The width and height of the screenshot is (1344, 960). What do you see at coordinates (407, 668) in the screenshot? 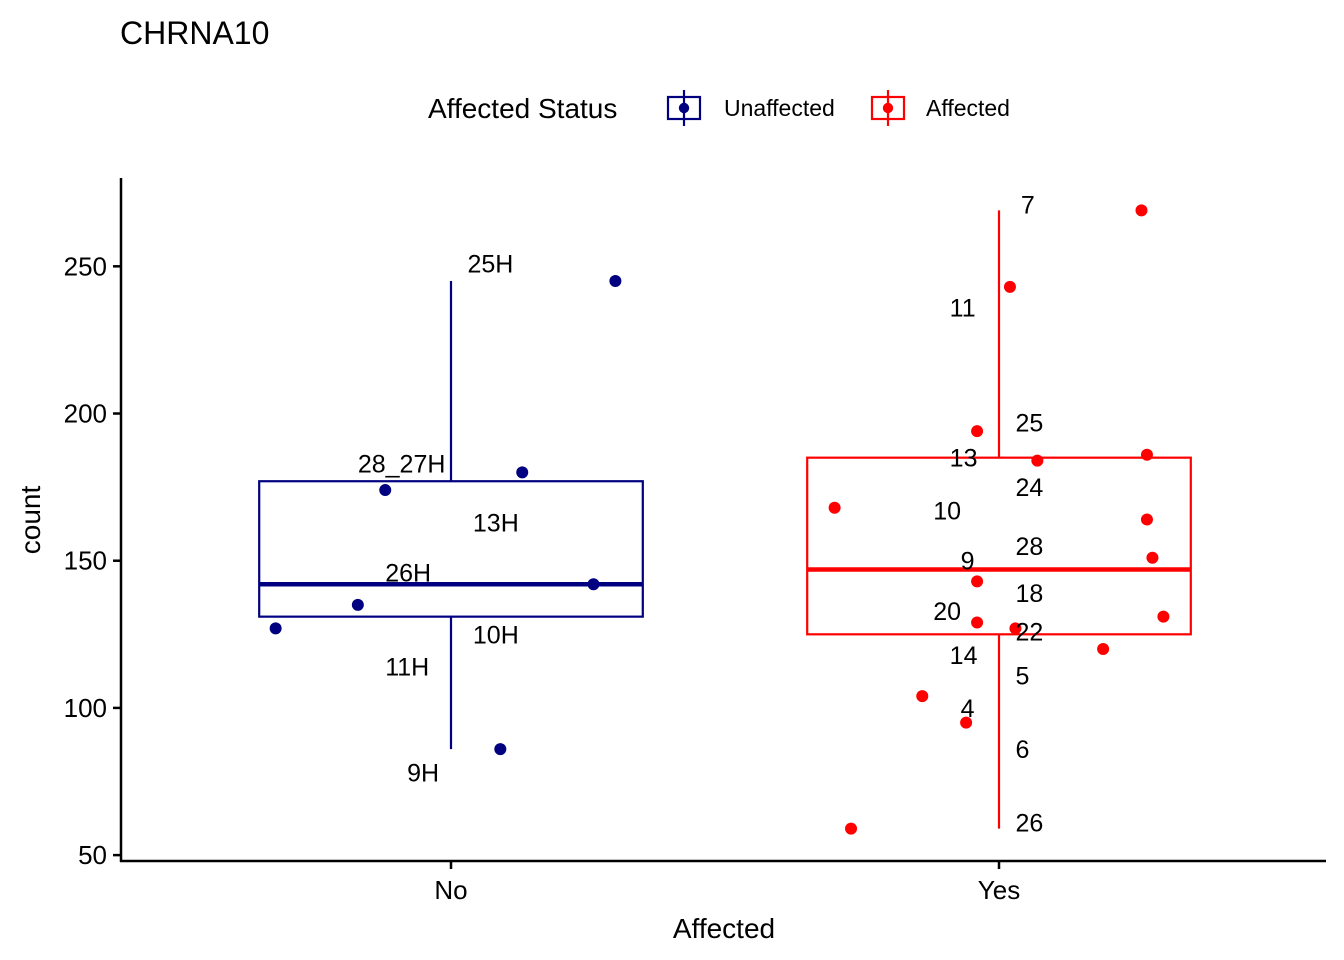
I see `point-label-no-11h: 11H` at bounding box center [407, 668].